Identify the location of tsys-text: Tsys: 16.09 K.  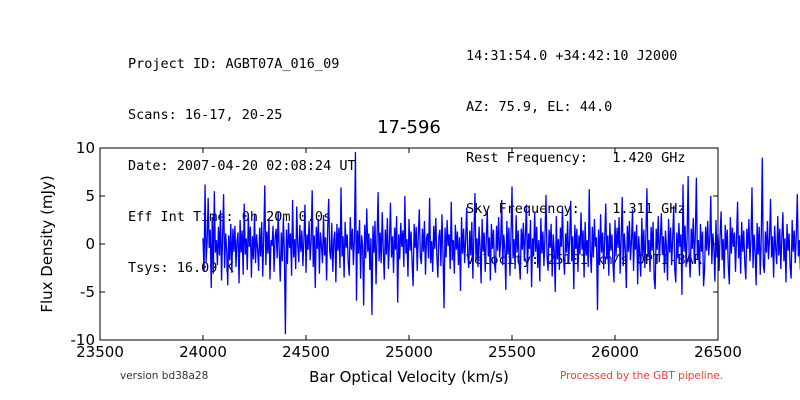
(181, 268).